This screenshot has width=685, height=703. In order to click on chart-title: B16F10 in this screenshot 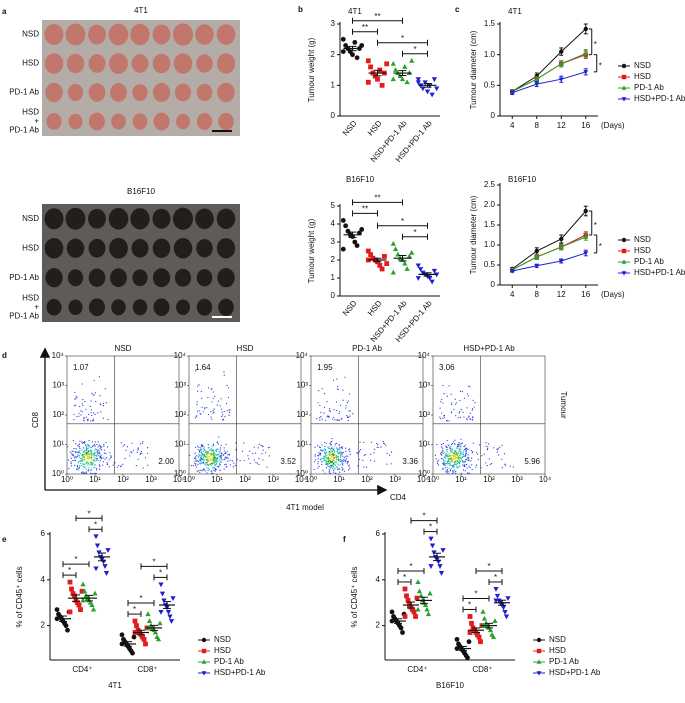, I will do `click(360, 179)`.